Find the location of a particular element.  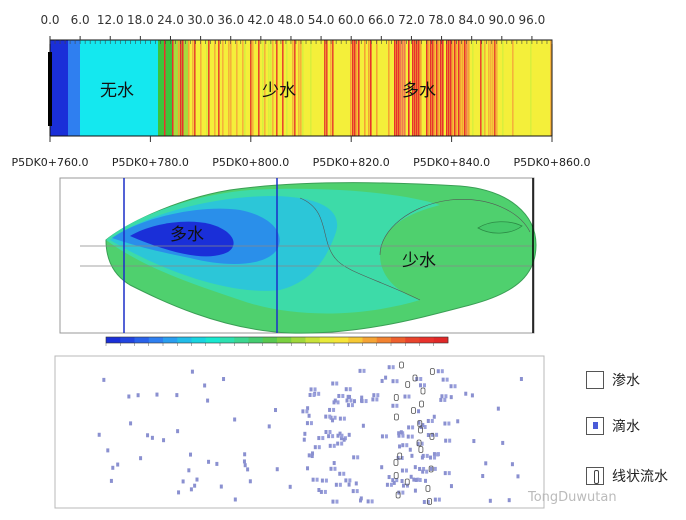

color-scale-bar is located at coordinates (277, 341).